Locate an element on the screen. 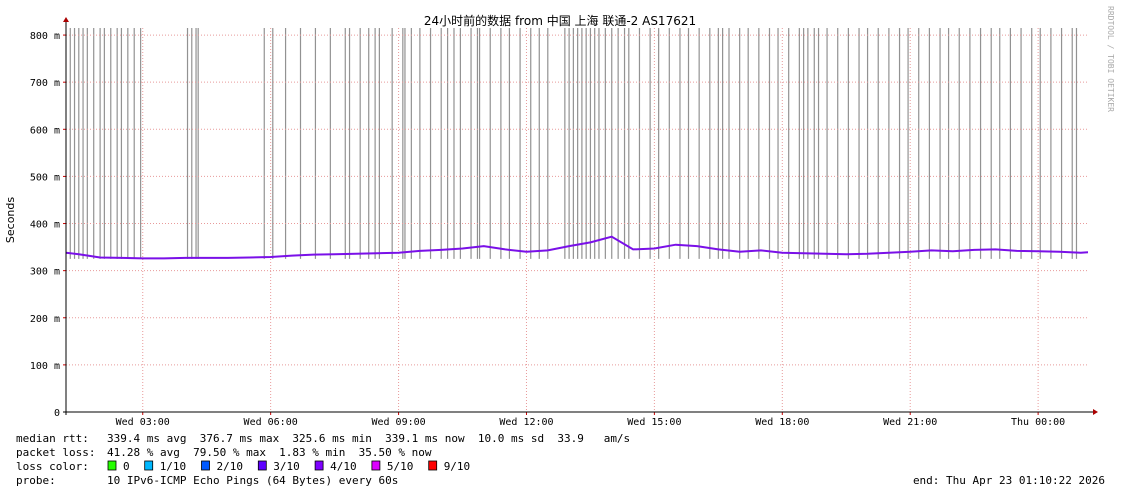 The height and width of the screenshot is (494, 1121). x-tick-label: Wed 03:00 is located at coordinates (143, 422).